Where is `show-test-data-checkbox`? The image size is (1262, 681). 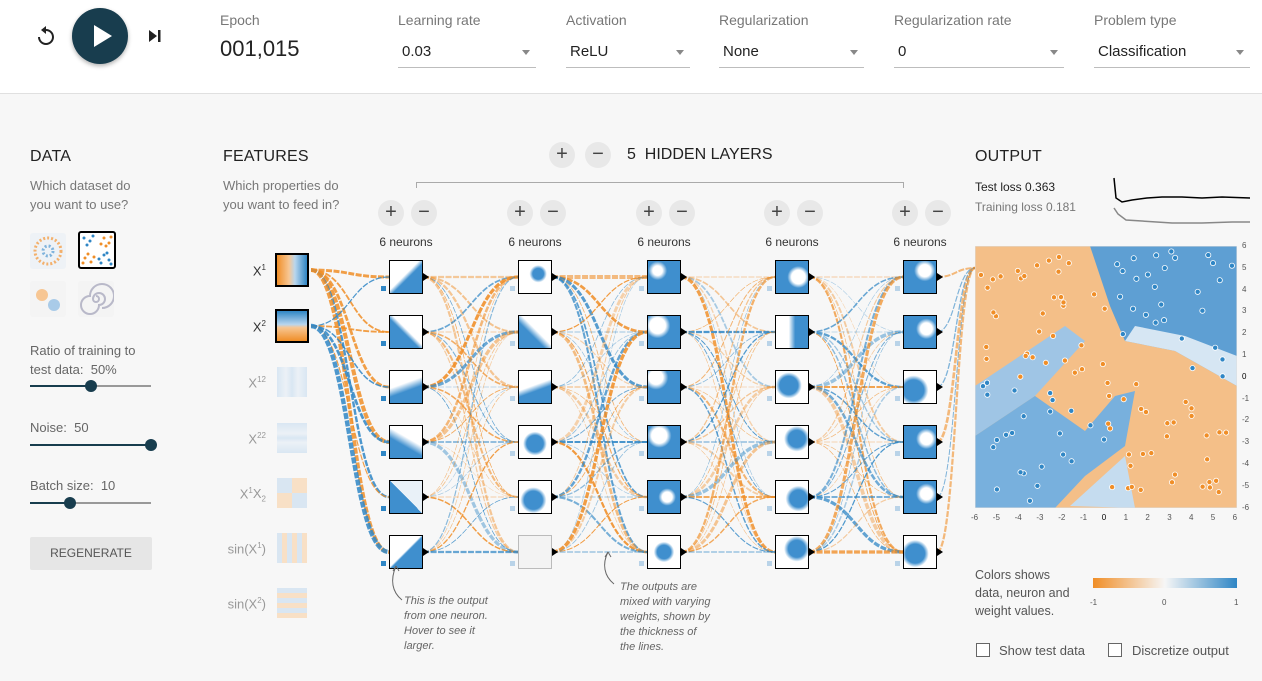
show-test-data-checkbox is located at coordinates (983, 650).